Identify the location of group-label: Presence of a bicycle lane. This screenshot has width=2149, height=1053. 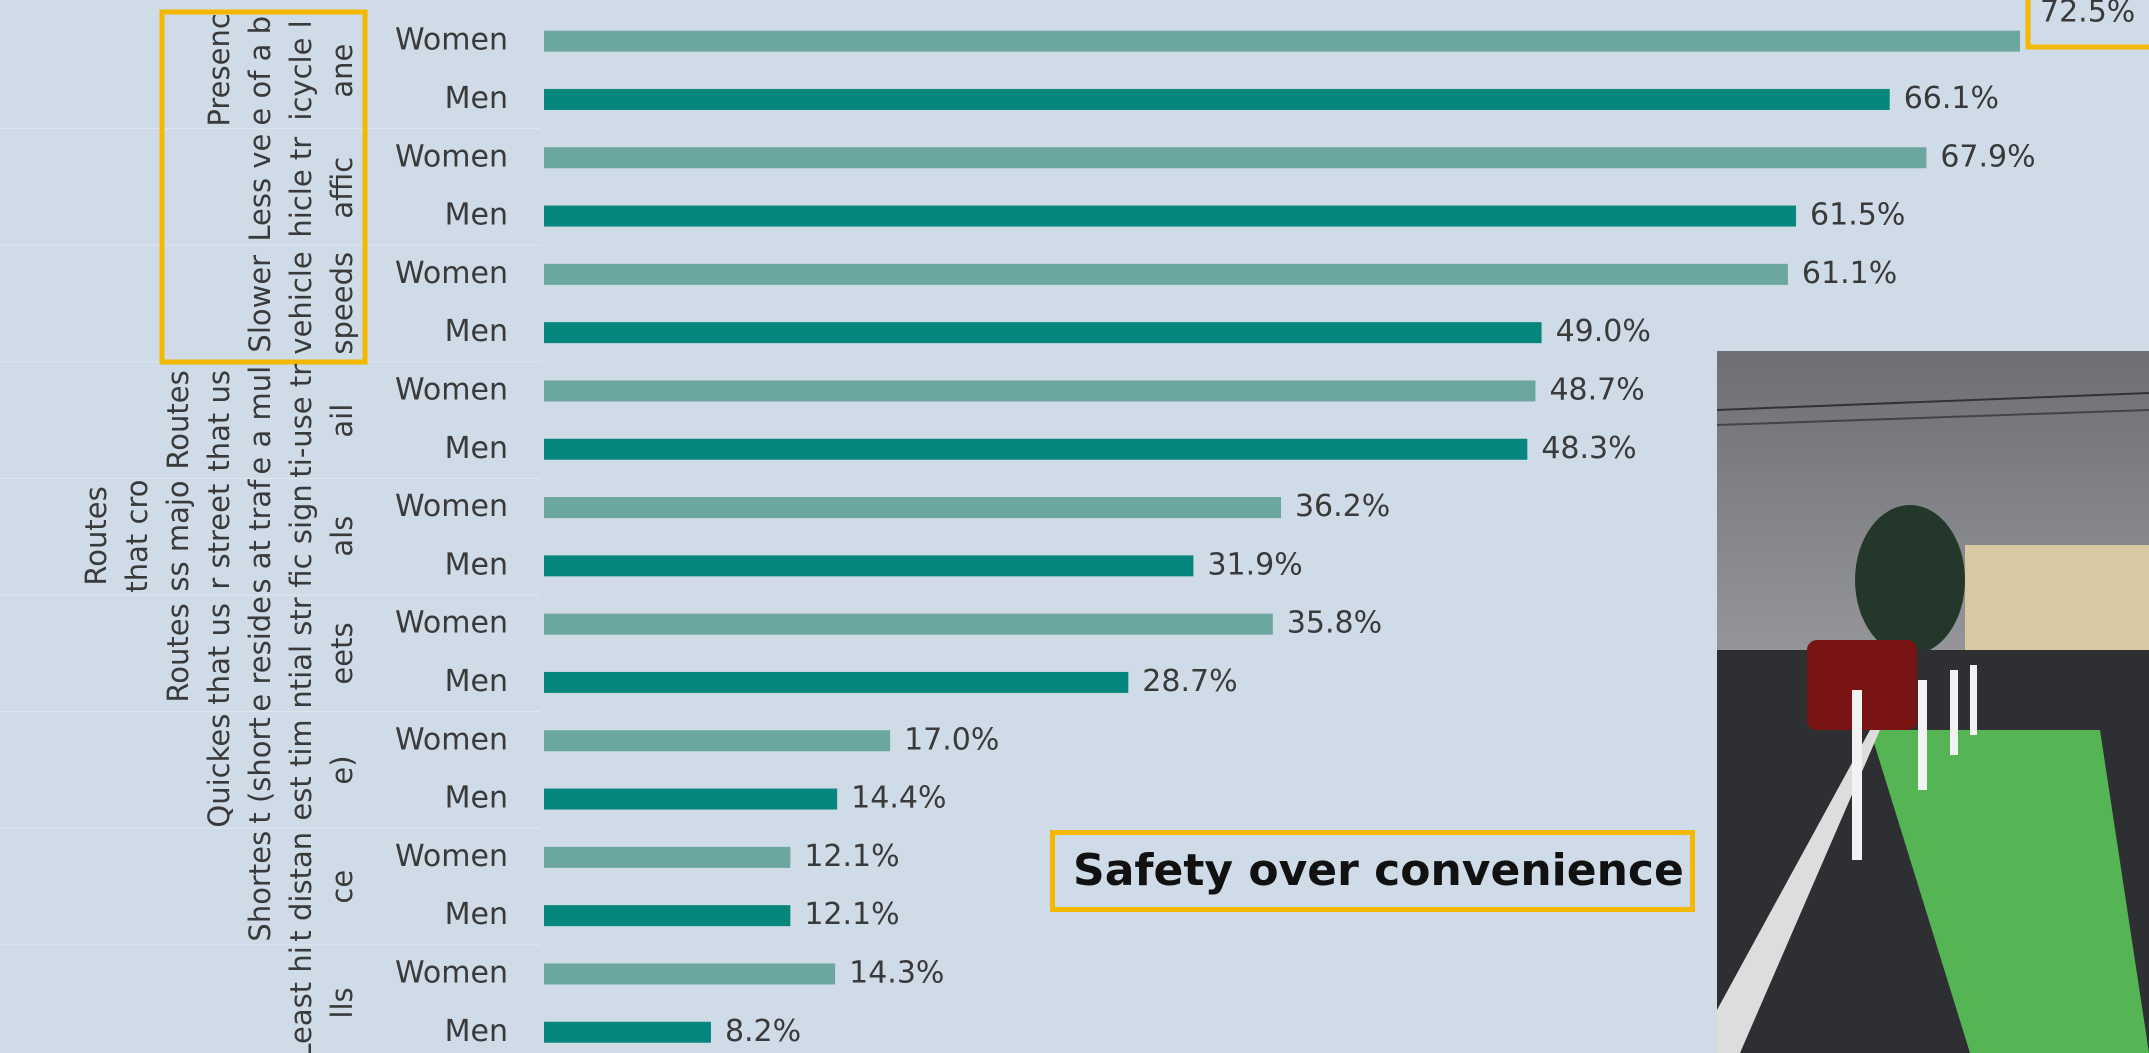
(280, 70).